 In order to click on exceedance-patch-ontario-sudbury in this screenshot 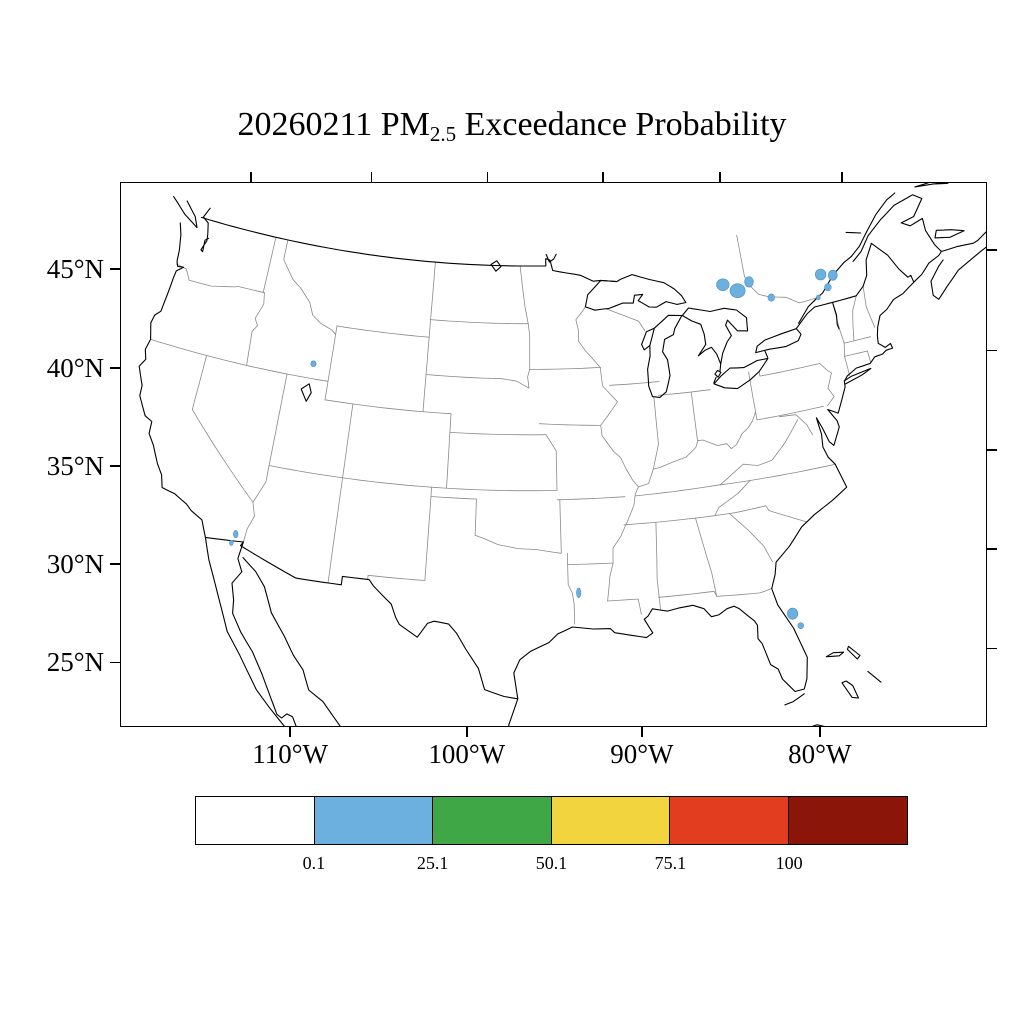, I will do `click(723, 284)`.